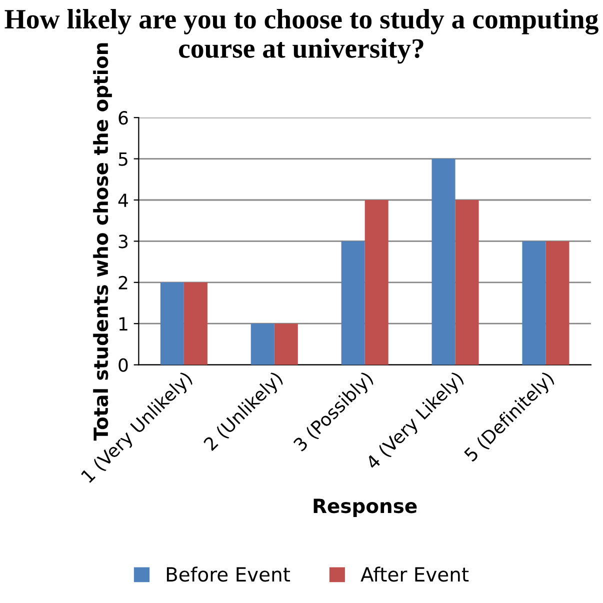  Describe the element at coordinates (123, 241) in the screenshot. I see `y-tick-label: 3` at that location.